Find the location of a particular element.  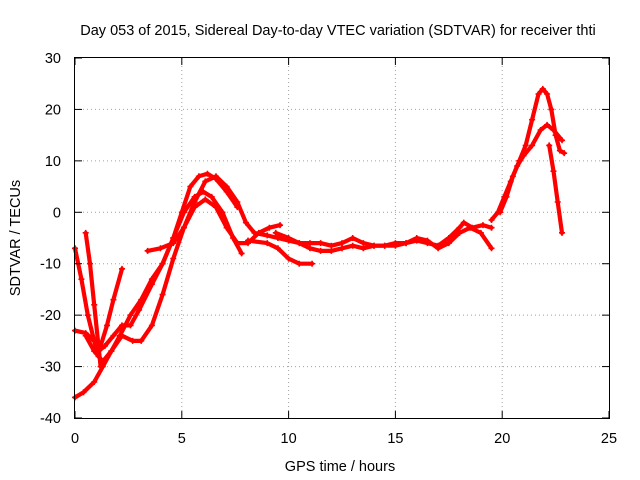

y-tick-label: 0 is located at coordinates (57, 213).